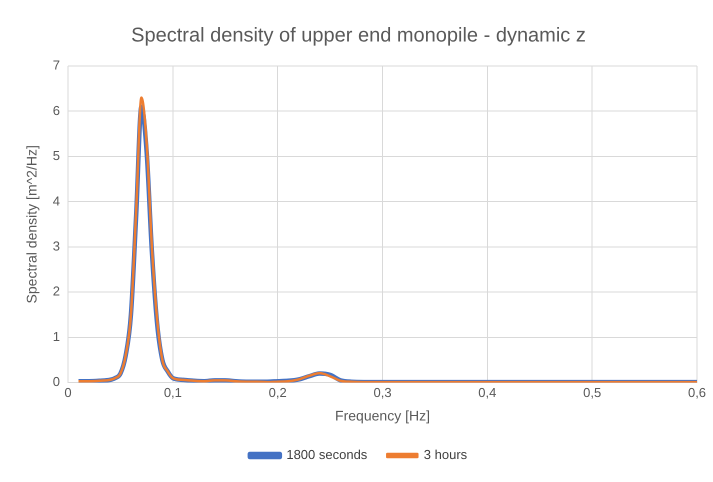 Image resolution: width=713 pixels, height=482 pixels. I want to click on x-tick-label: 0,6, so click(697, 392).